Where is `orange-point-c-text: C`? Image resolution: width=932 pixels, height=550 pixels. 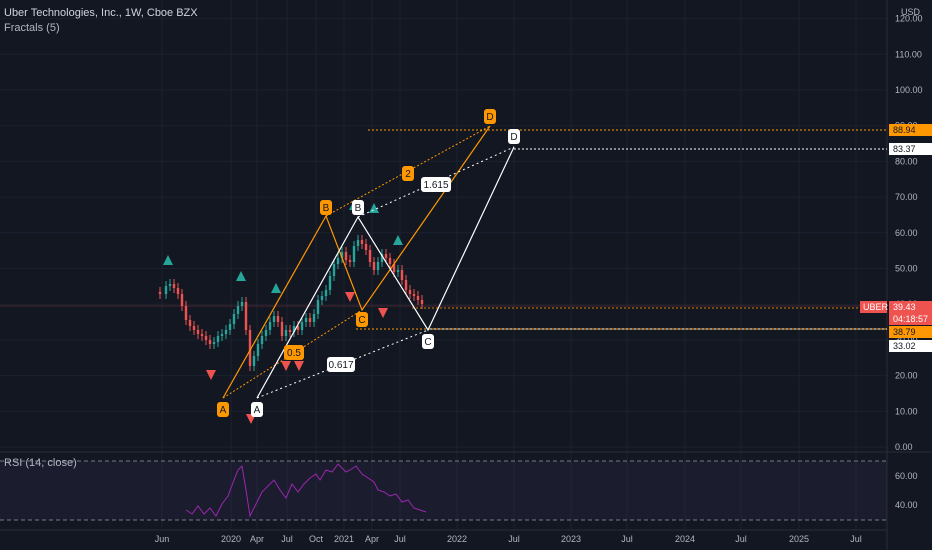 orange-point-c-text: C is located at coordinates (361, 320).